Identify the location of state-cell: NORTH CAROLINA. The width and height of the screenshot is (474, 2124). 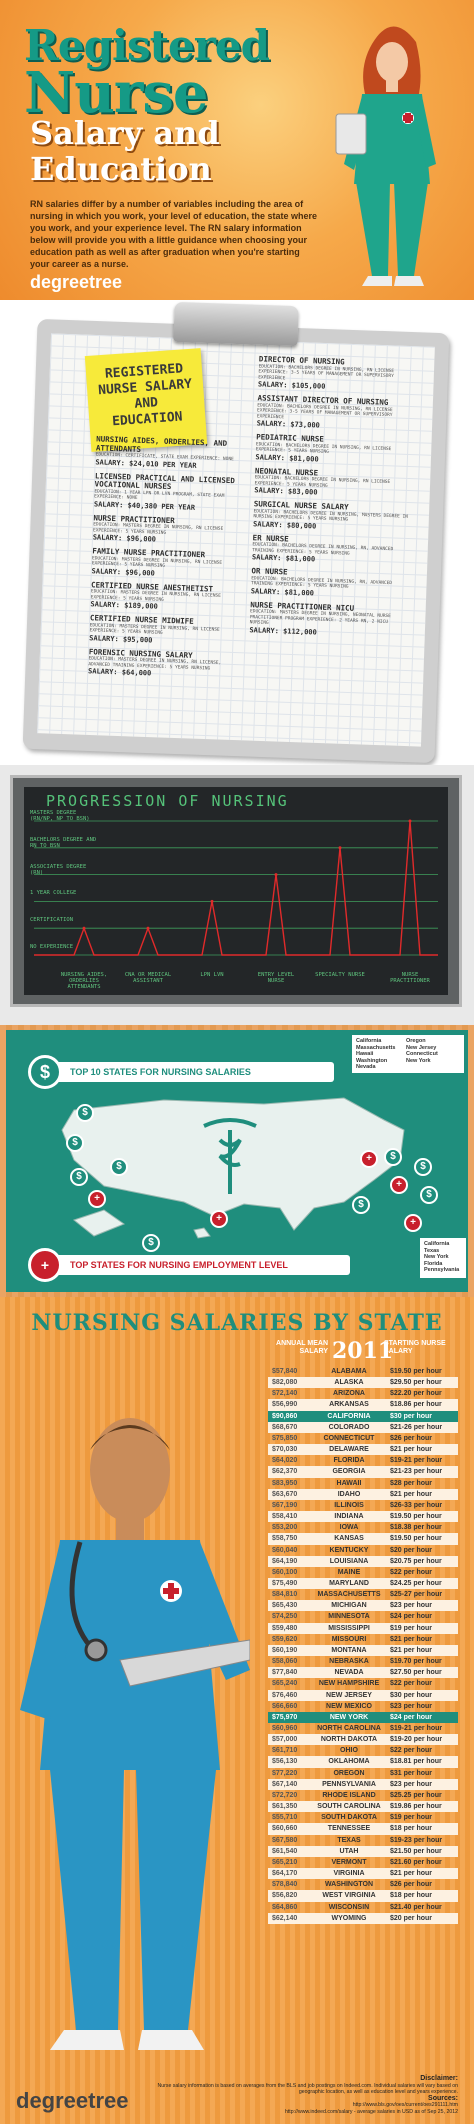
(349, 1728).